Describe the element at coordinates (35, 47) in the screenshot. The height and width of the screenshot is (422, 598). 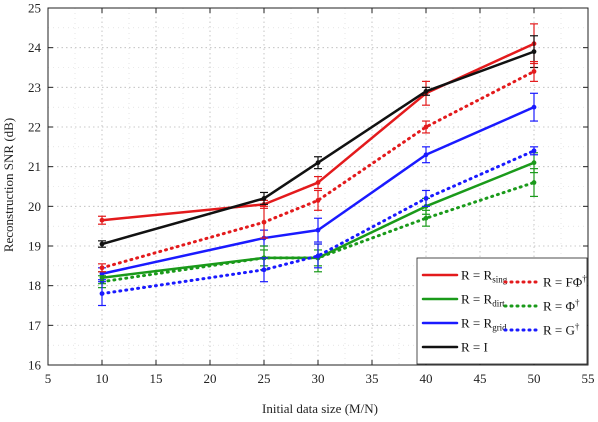
I see `y-tick-label: 24` at that location.